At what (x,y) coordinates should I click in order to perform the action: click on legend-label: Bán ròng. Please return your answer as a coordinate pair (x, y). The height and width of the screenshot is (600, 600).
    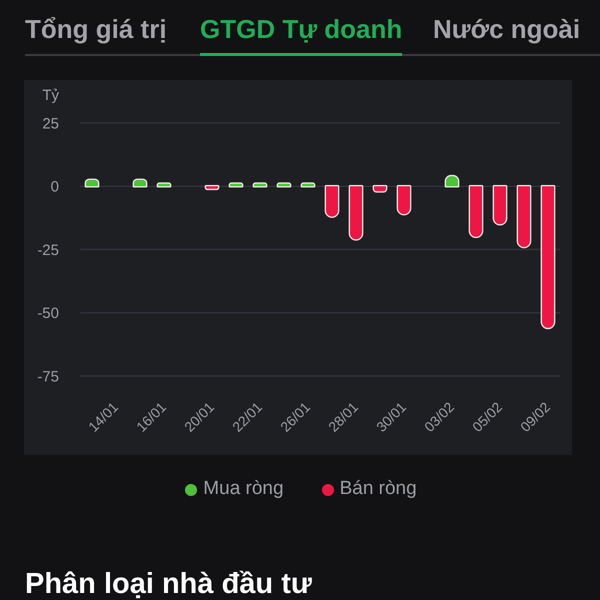
    Looking at the image, I should click on (377, 488).